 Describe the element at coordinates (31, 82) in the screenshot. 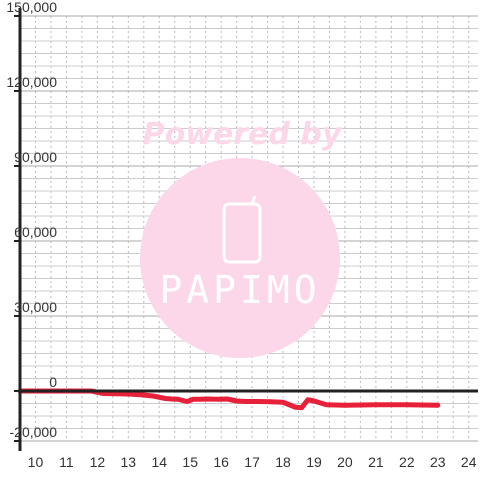

I see `y-tick-label: 120,000` at that location.